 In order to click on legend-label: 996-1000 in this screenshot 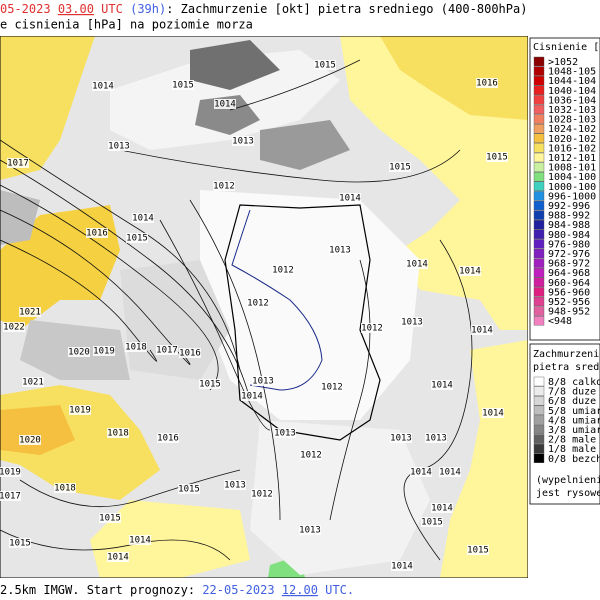, I will do `click(572, 196)`.